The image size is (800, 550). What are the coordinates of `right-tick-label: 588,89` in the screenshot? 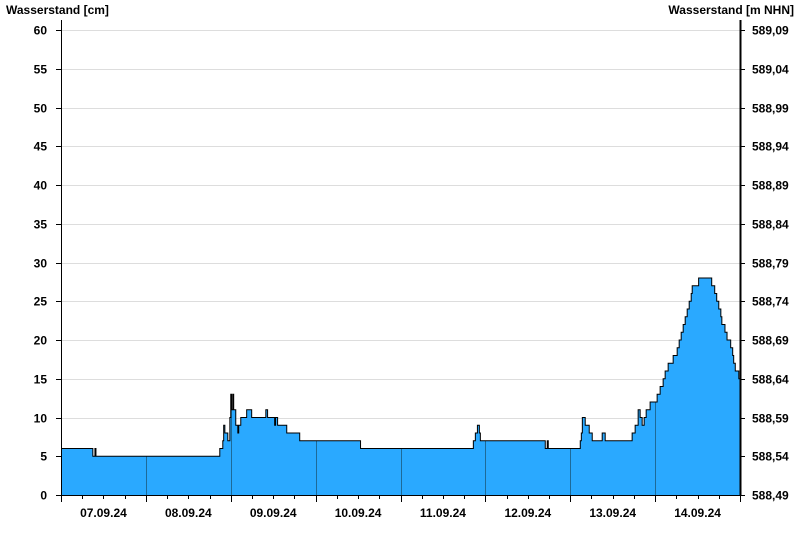 It's located at (770, 186).